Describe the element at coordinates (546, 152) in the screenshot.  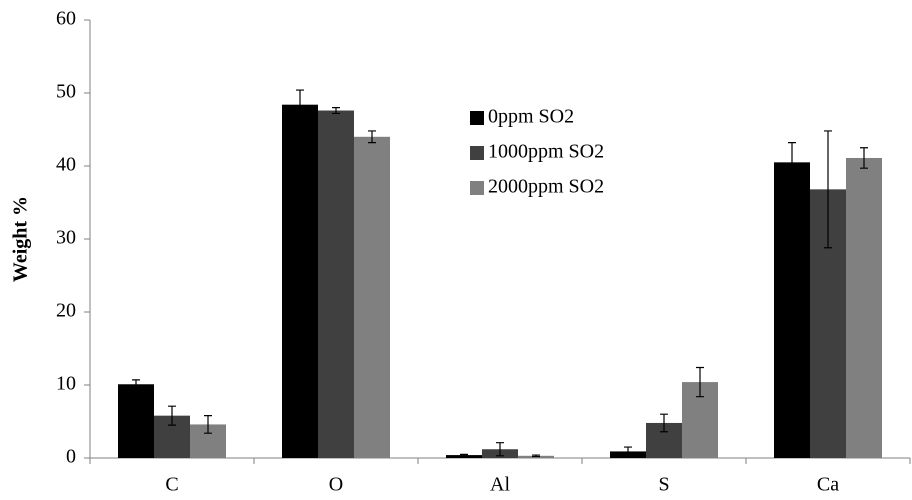
I see `legend-label: 1000ppm SO2` at that location.